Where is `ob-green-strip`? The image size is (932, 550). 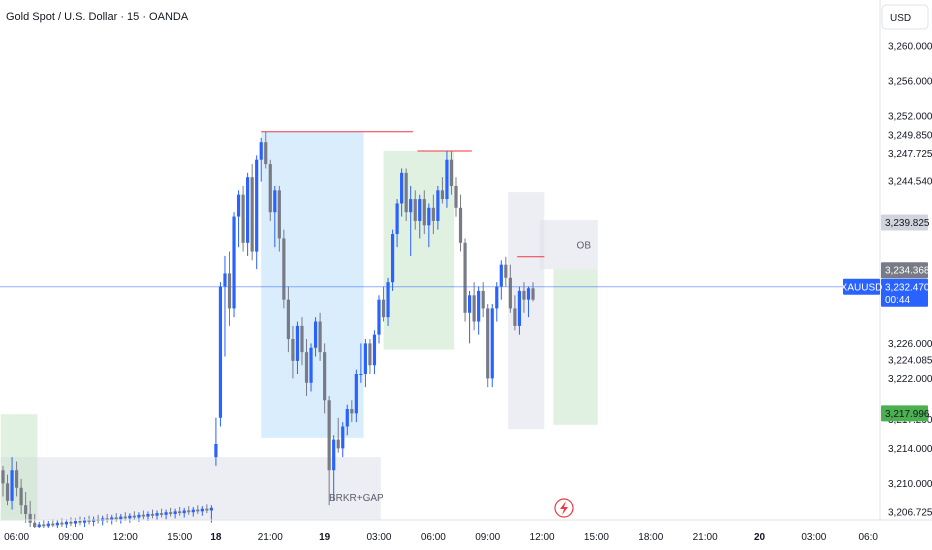 ob-green-strip is located at coordinates (575, 277).